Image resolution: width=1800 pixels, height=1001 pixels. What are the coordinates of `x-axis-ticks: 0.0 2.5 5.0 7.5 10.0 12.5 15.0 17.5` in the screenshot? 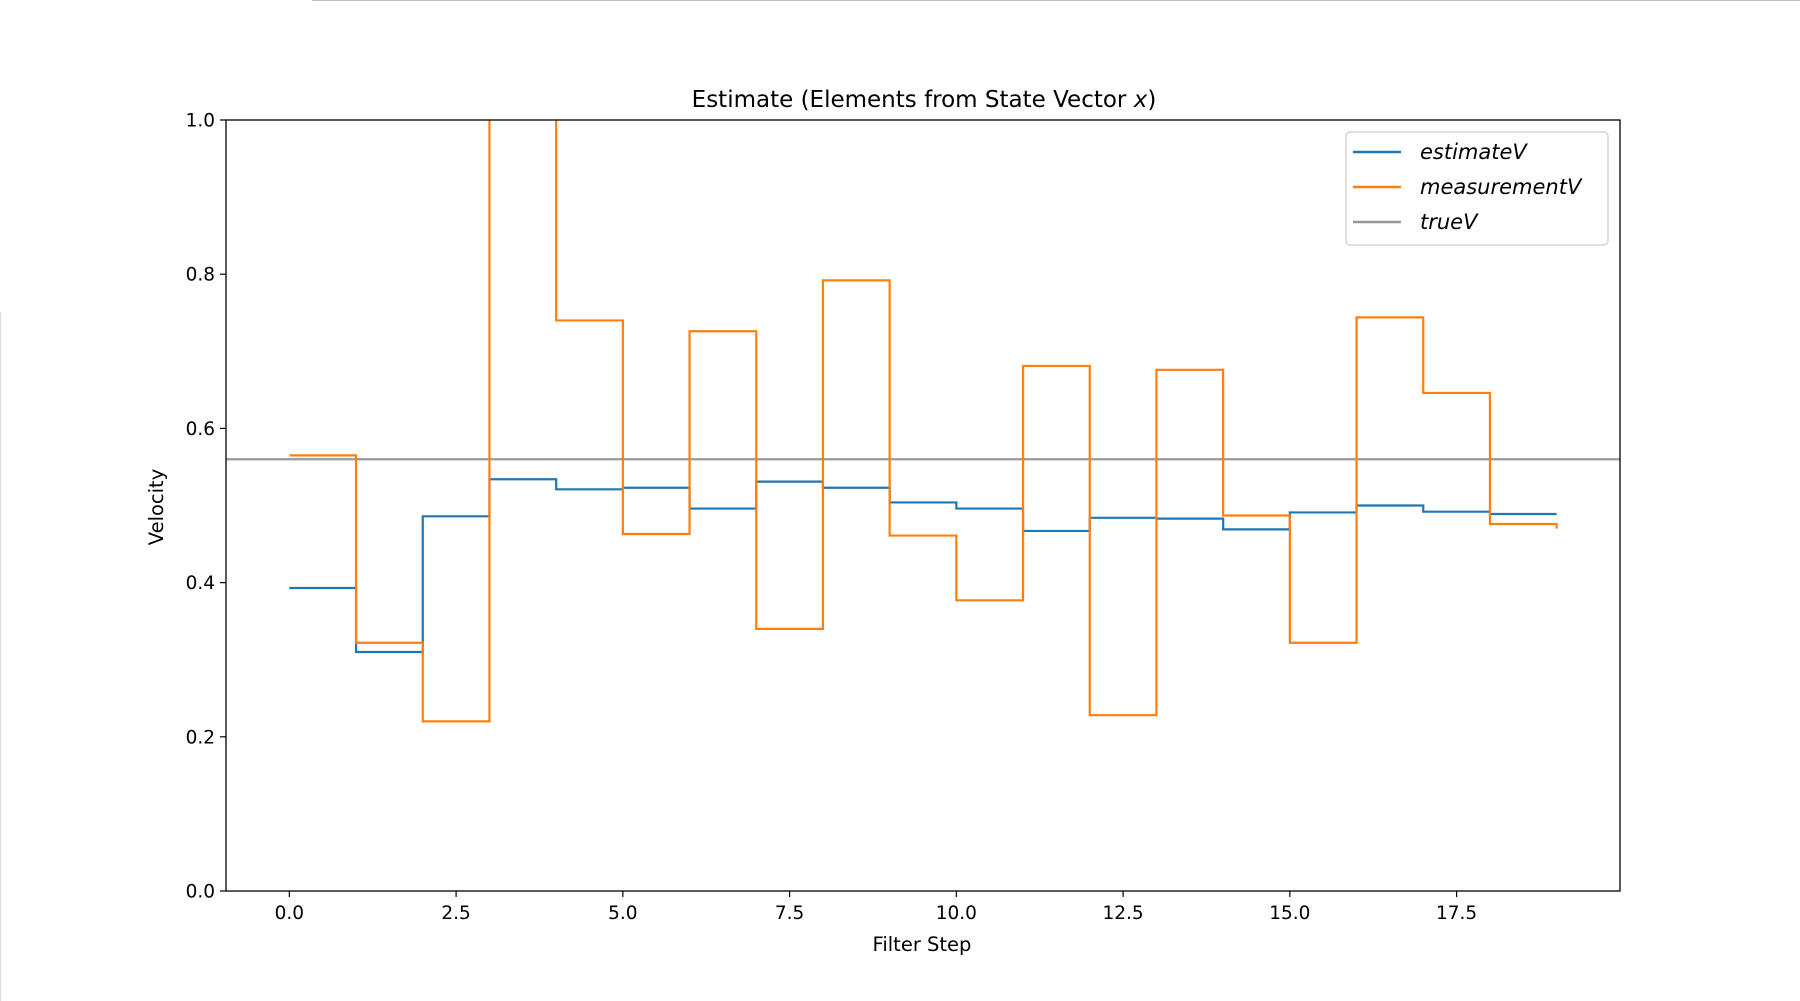 It's located at (876, 907).